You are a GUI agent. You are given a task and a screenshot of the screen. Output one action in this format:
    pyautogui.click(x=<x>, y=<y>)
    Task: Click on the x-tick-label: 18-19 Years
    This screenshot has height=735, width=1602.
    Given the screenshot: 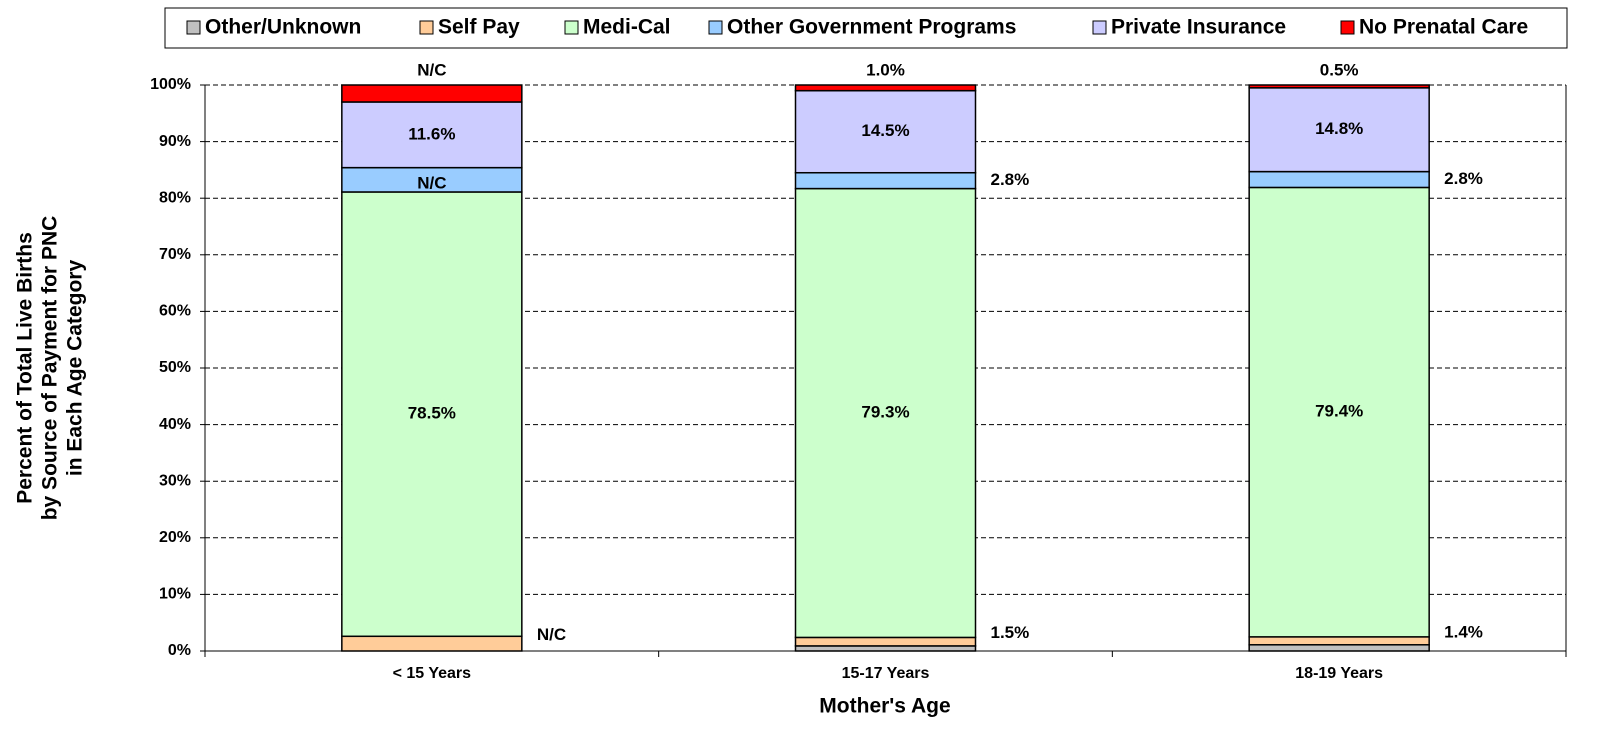 What is the action you would take?
    pyautogui.click(x=1339, y=673)
    